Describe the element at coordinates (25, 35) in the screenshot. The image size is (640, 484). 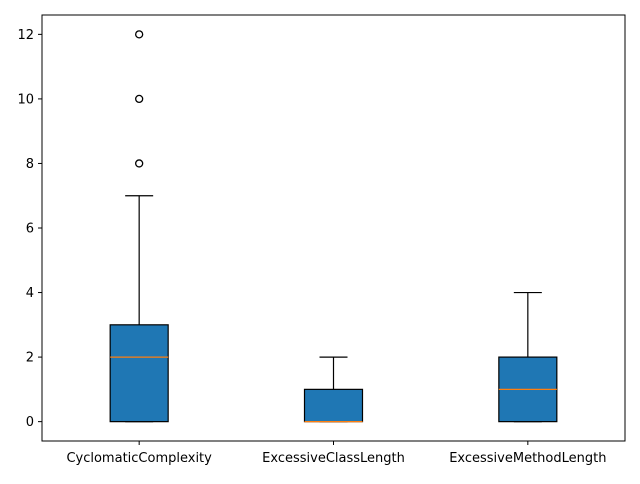
I see `y-tick-label: 12` at that location.